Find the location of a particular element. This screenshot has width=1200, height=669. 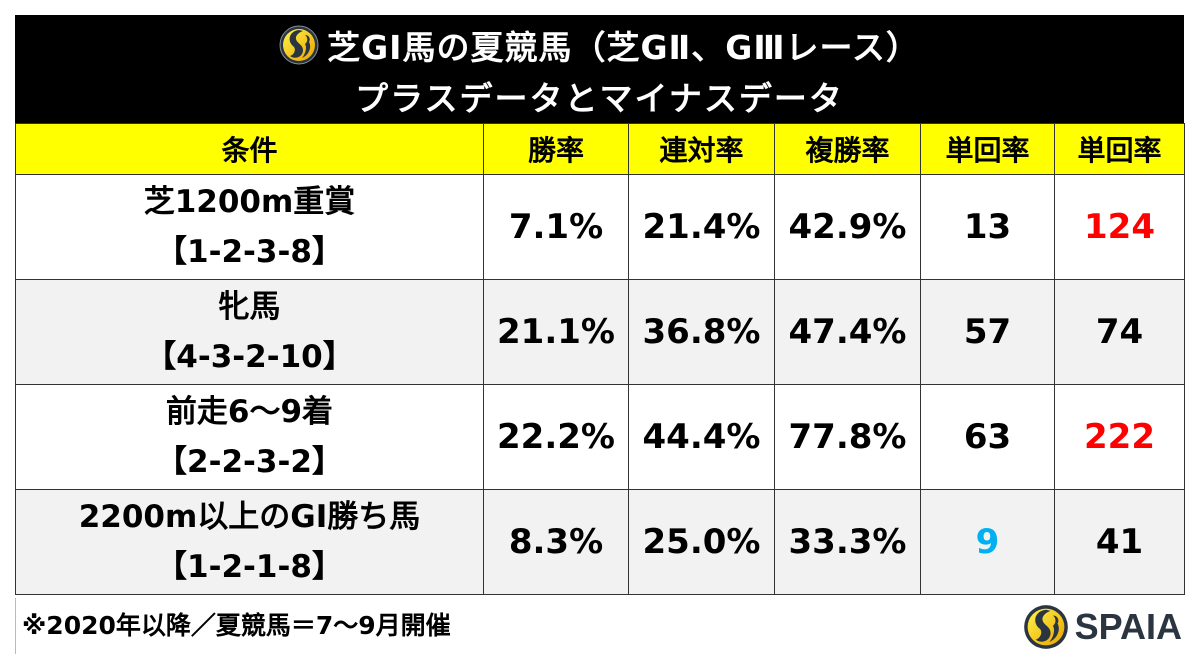

condition-cell: 芝1200m重賞 【1-2-3-8】 is located at coordinates (249, 227).